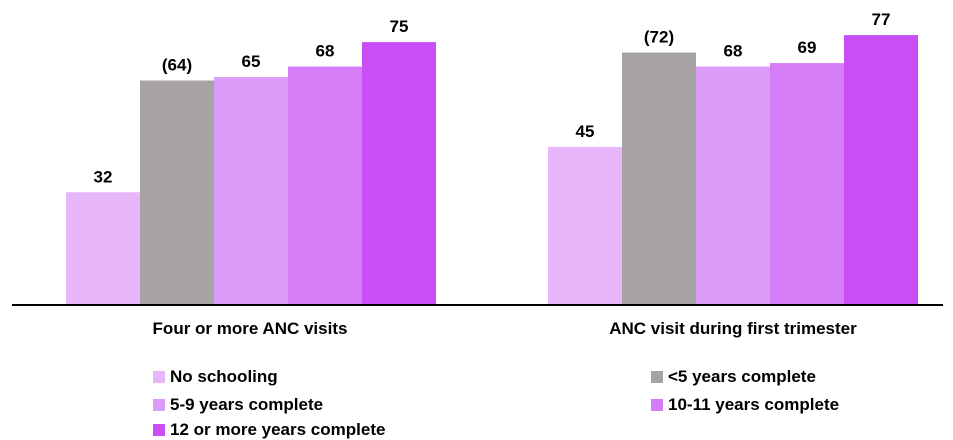 This screenshot has width=953, height=440. Describe the element at coordinates (585, 225) in the screenshot. I see `bar-no-schooling-anc-visit-during-first-trimester` at that location.